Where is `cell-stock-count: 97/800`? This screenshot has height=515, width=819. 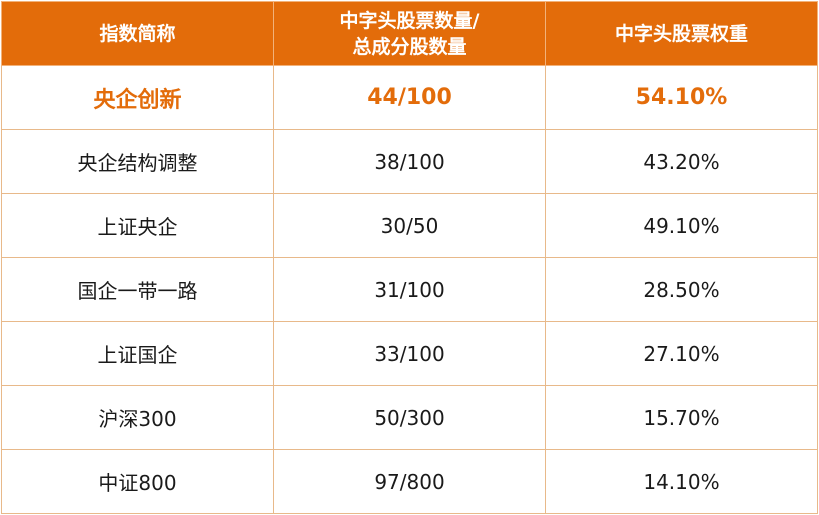 cell-stock-count: 97/800 is located at coordinates (409, 481).